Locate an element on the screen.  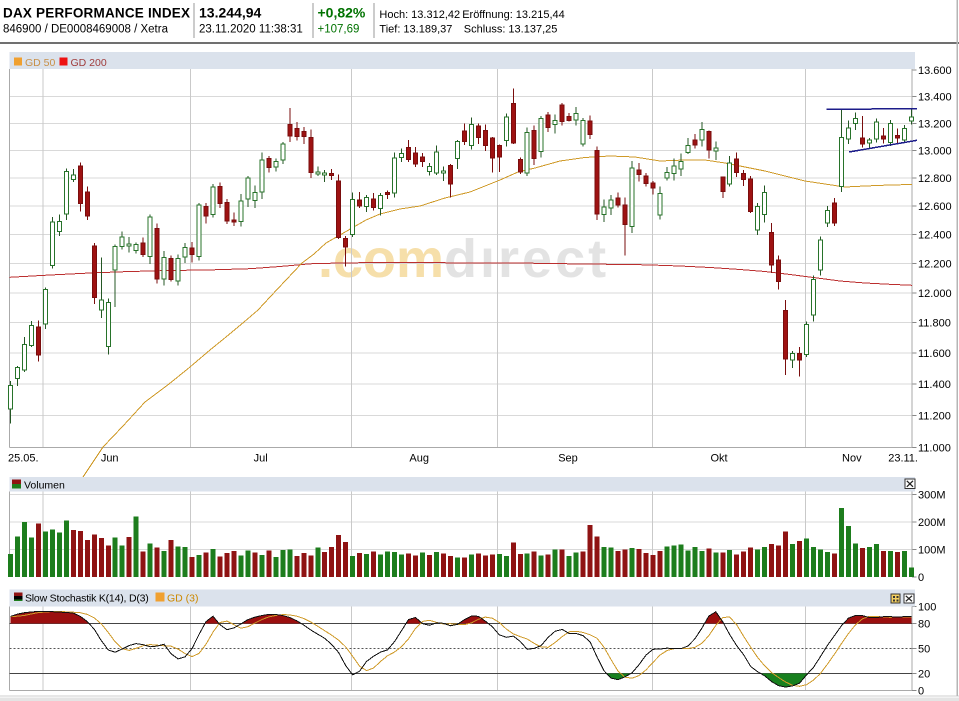
svg-text: 23.11.2020 11:38:31 is located at coordinates (251, 30).